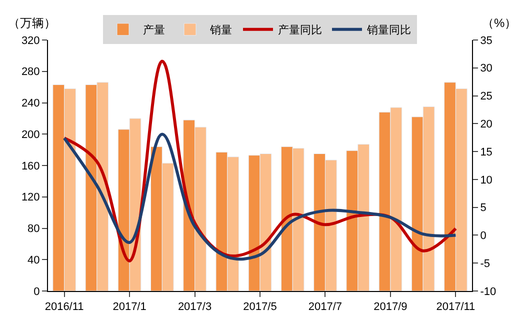 This screenshot has width=520, height=325. Describe the element at coordinates (30, 166) in the screenshot. I see `y-tick-label: 160` at that location.